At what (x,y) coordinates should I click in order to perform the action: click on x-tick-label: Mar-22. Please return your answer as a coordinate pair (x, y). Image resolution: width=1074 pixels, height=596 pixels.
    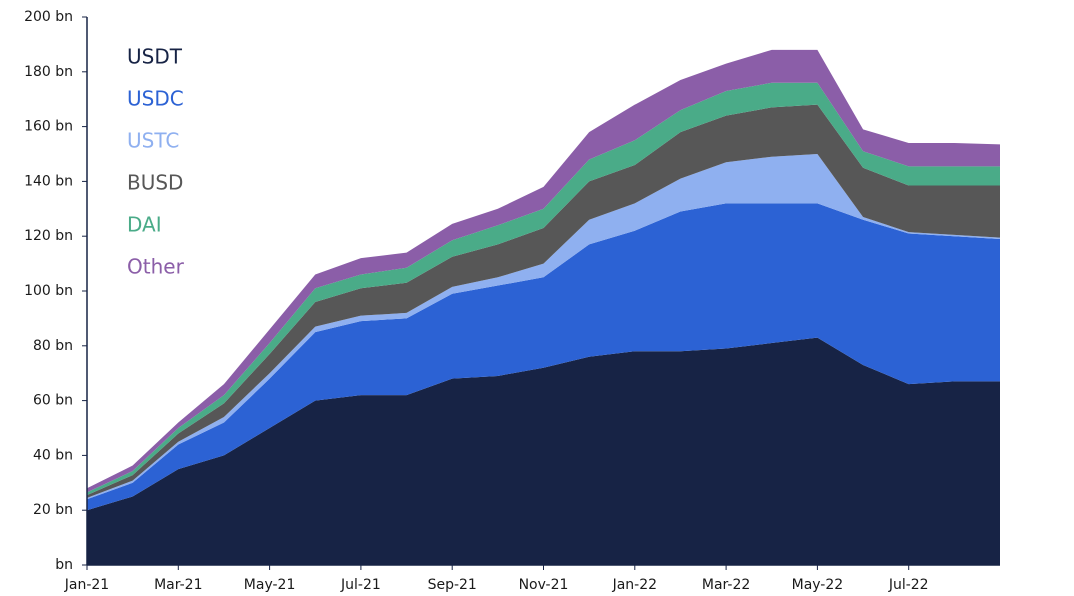
    Looking at the image, I should click on (726, 585).